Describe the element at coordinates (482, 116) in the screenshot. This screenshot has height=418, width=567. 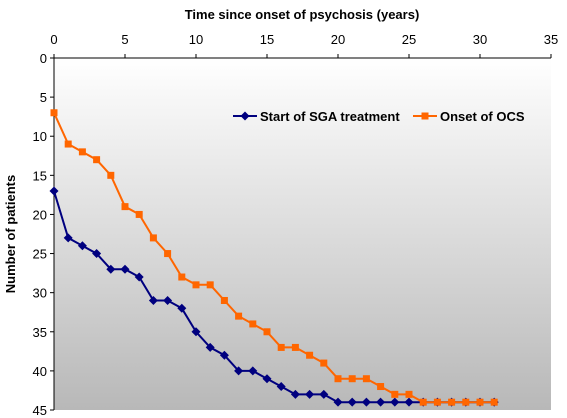
I see `legend-label: Onset of OCS` at that location.